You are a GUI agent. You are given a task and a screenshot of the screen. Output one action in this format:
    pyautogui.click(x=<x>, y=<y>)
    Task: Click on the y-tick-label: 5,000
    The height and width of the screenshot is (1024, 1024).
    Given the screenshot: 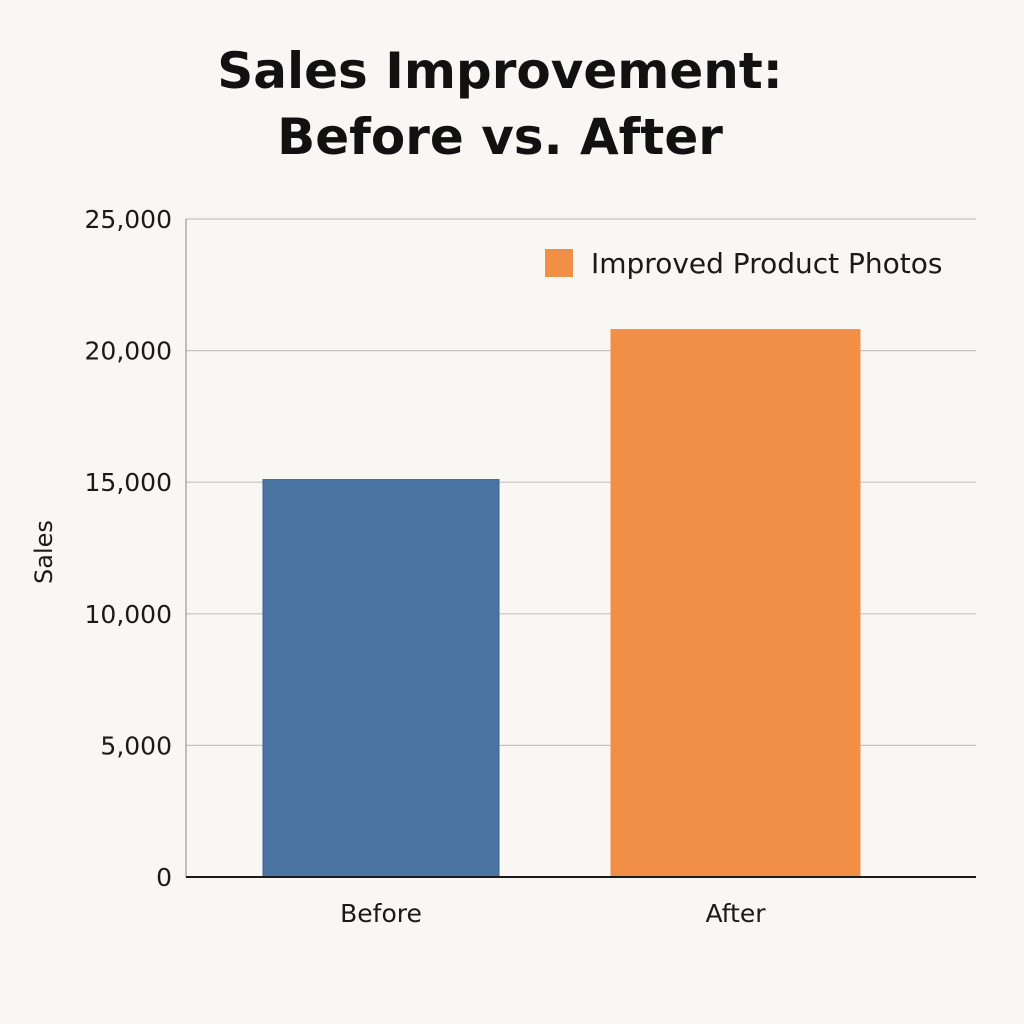 What is the action you would take?
    pyautogui.click(x=136, y=745)
    